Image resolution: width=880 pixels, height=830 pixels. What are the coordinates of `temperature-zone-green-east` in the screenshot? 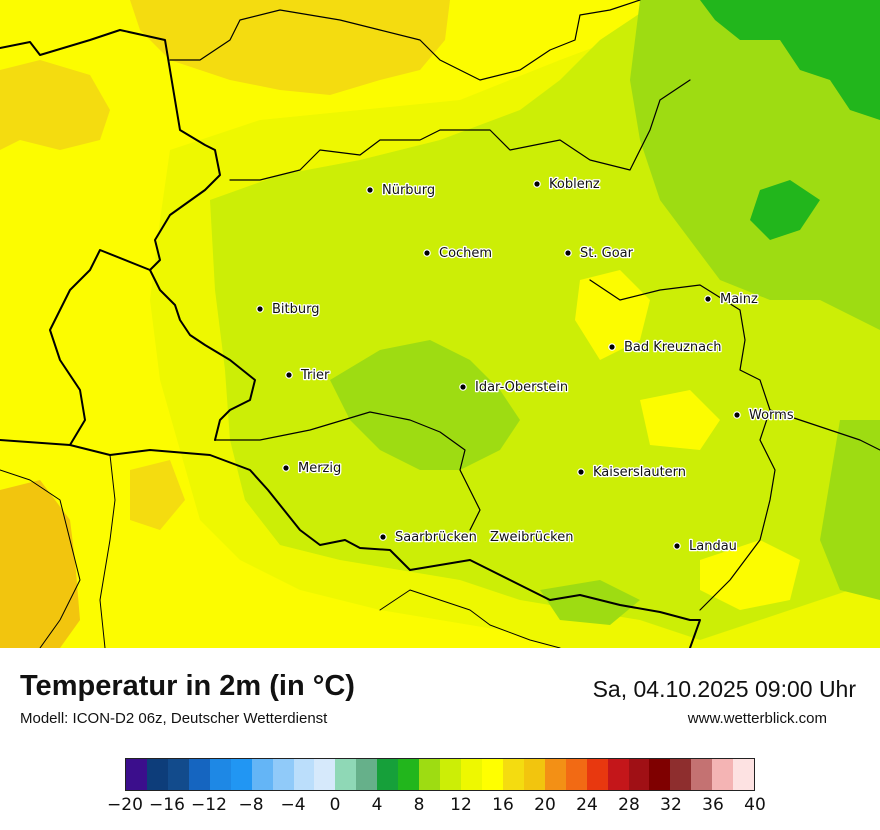 It's located at (755, 165).